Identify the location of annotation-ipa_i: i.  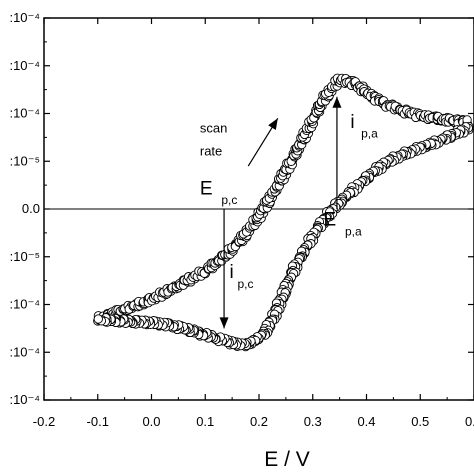
(352, 122).